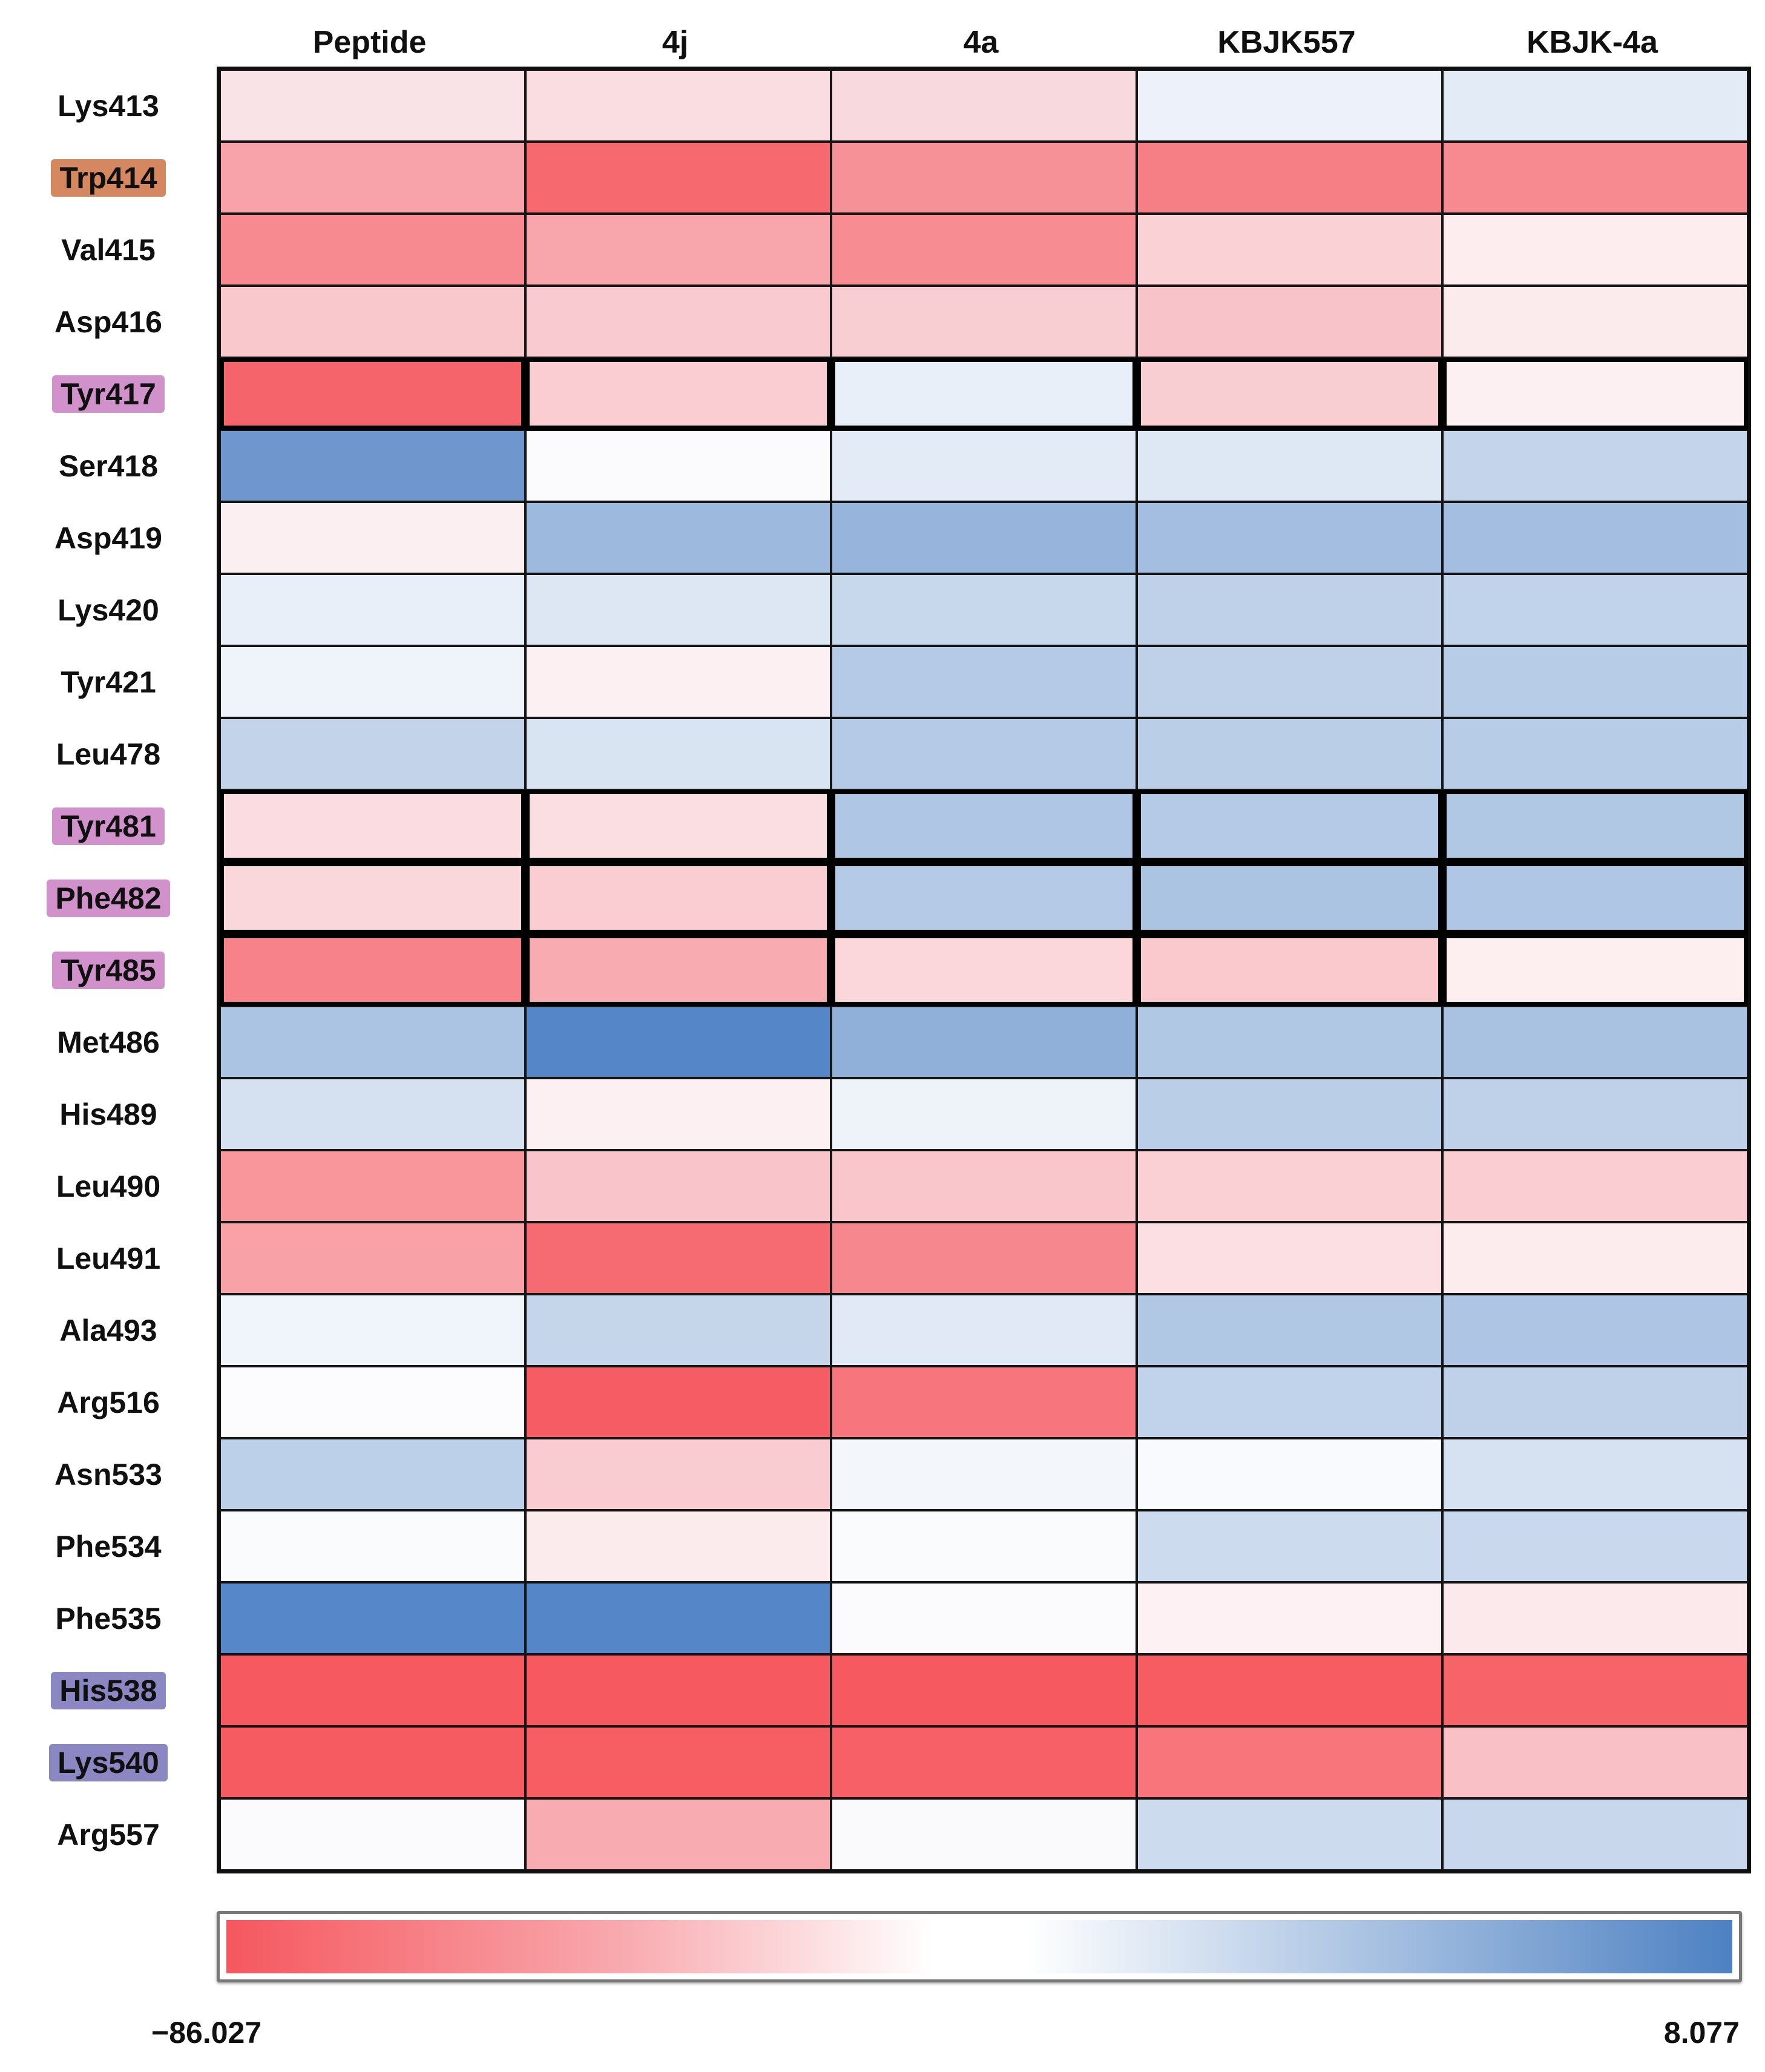 The height and width of the screenshot is (2072, 1765). I want to click on row-label-slot: Lys420, so click(108, 610).